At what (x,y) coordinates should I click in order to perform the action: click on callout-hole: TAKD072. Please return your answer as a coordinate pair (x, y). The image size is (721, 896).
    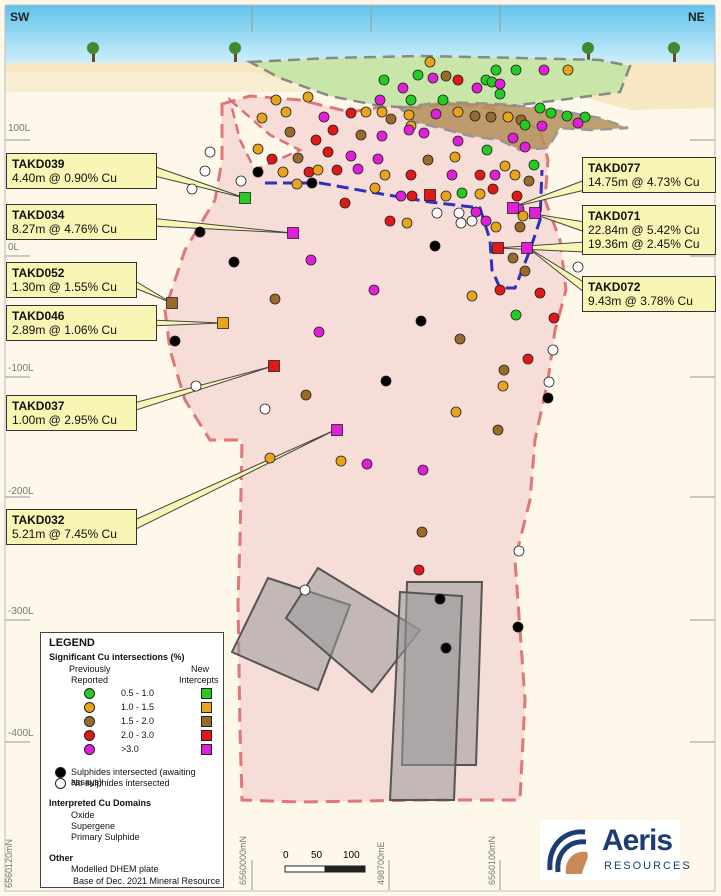
    Looking at the image, I should click on (614, 287).